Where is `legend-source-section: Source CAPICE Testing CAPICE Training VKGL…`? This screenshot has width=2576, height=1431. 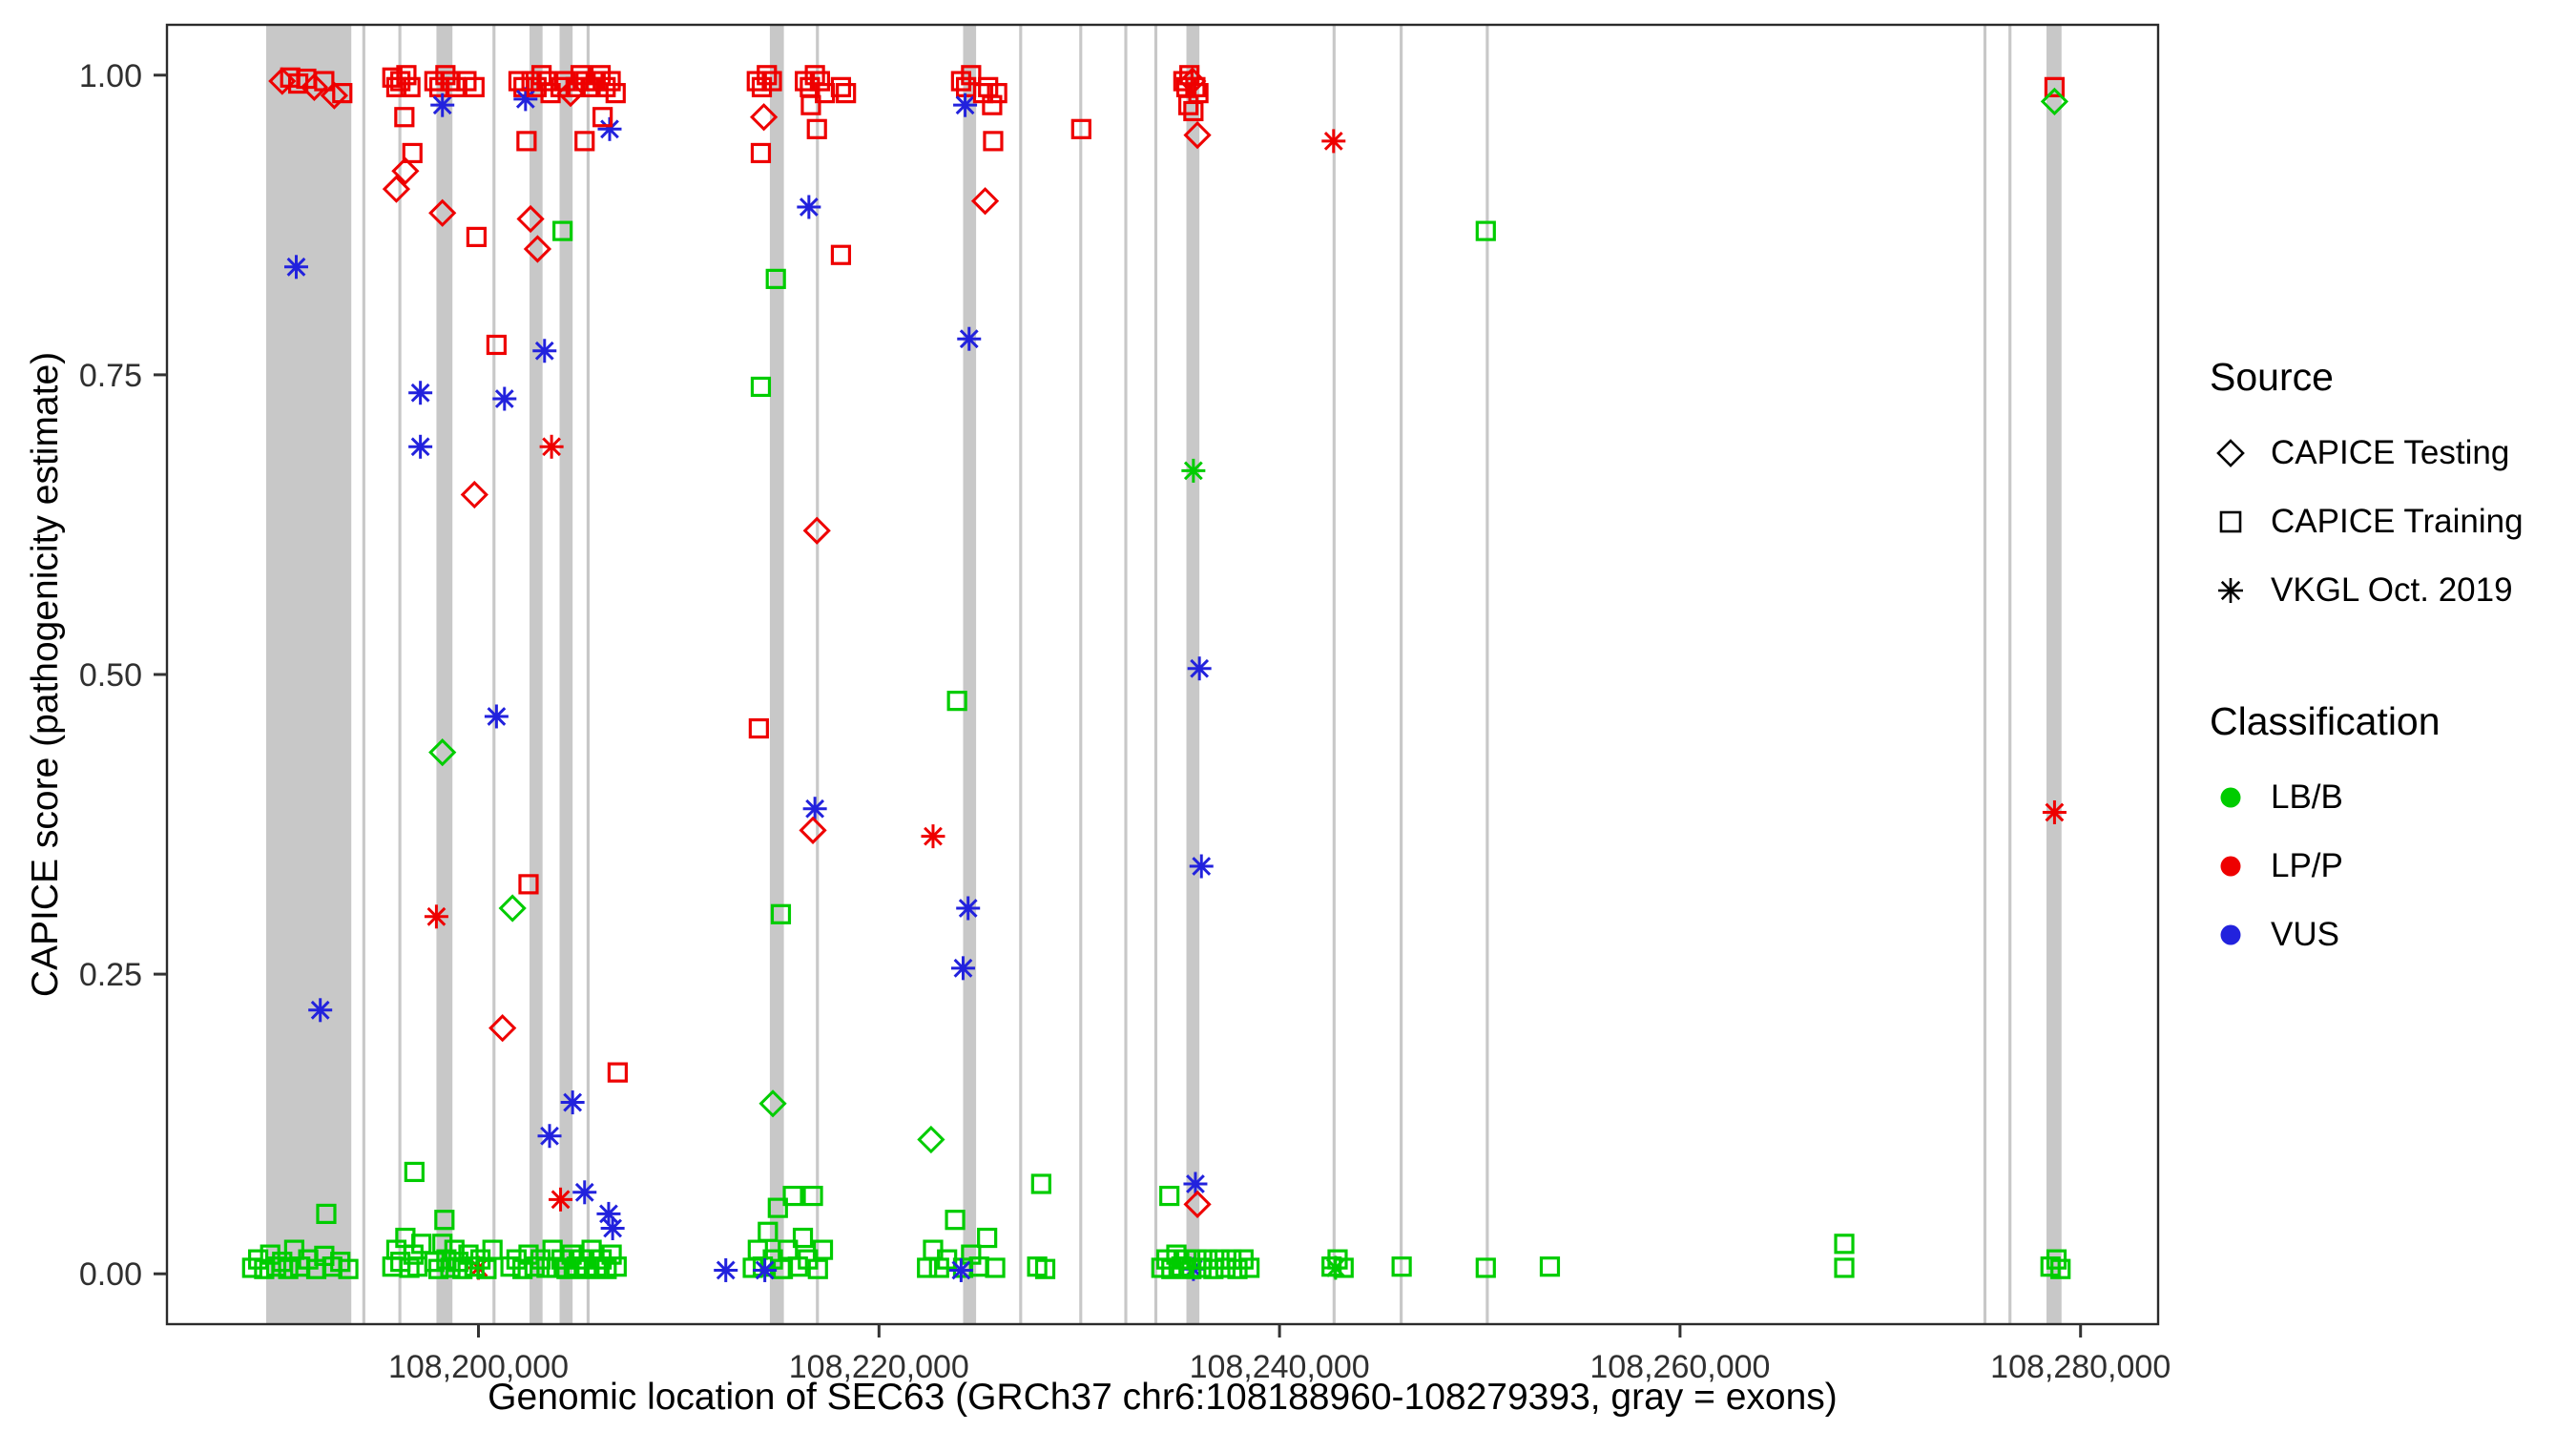
legend-source-section: Source CAPICE Testing CAPICE Training VKGL… is located at coordinates (2367, 490).